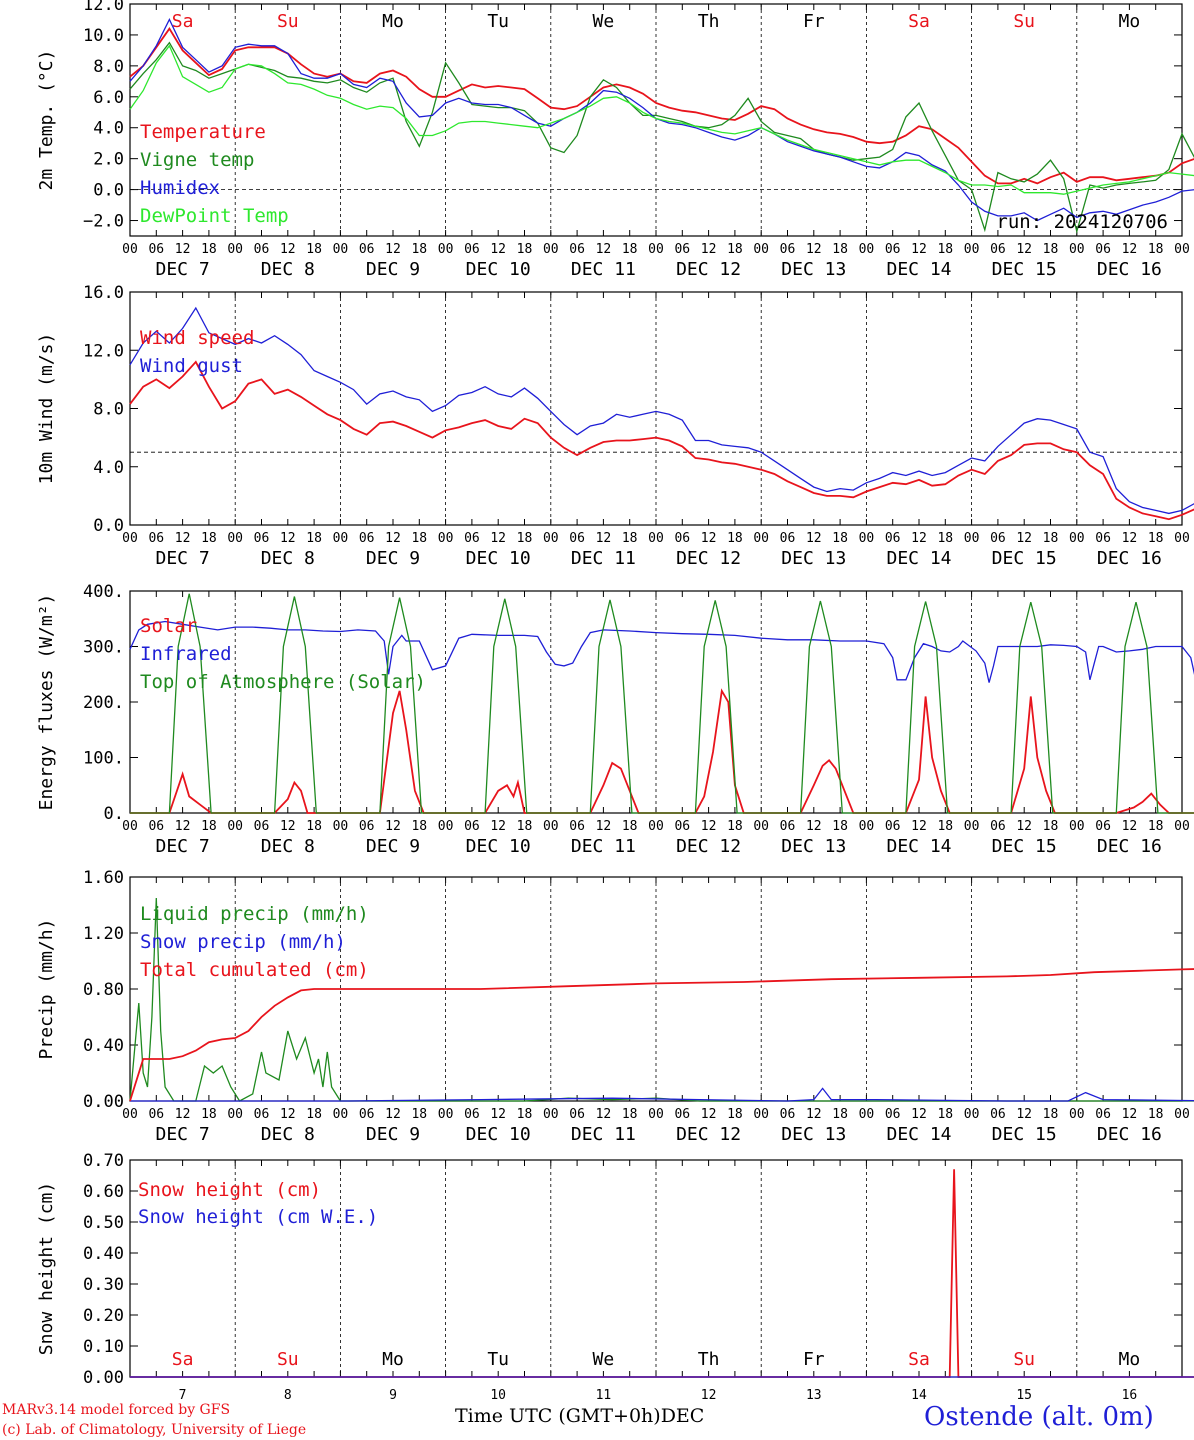 Image resolution: width=1194 pixels, height=1440 pixels. I want to click on x-axis-title: Time UTC (GMT+0h)DEC, so click(579, 1416).